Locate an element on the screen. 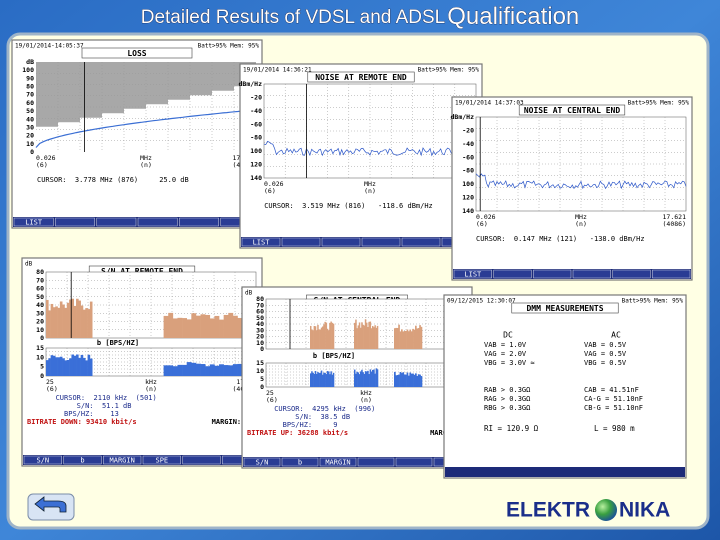 The height and width of the screenshot is (540, 720). y-label: 40 is located at coordinates (40, 305).